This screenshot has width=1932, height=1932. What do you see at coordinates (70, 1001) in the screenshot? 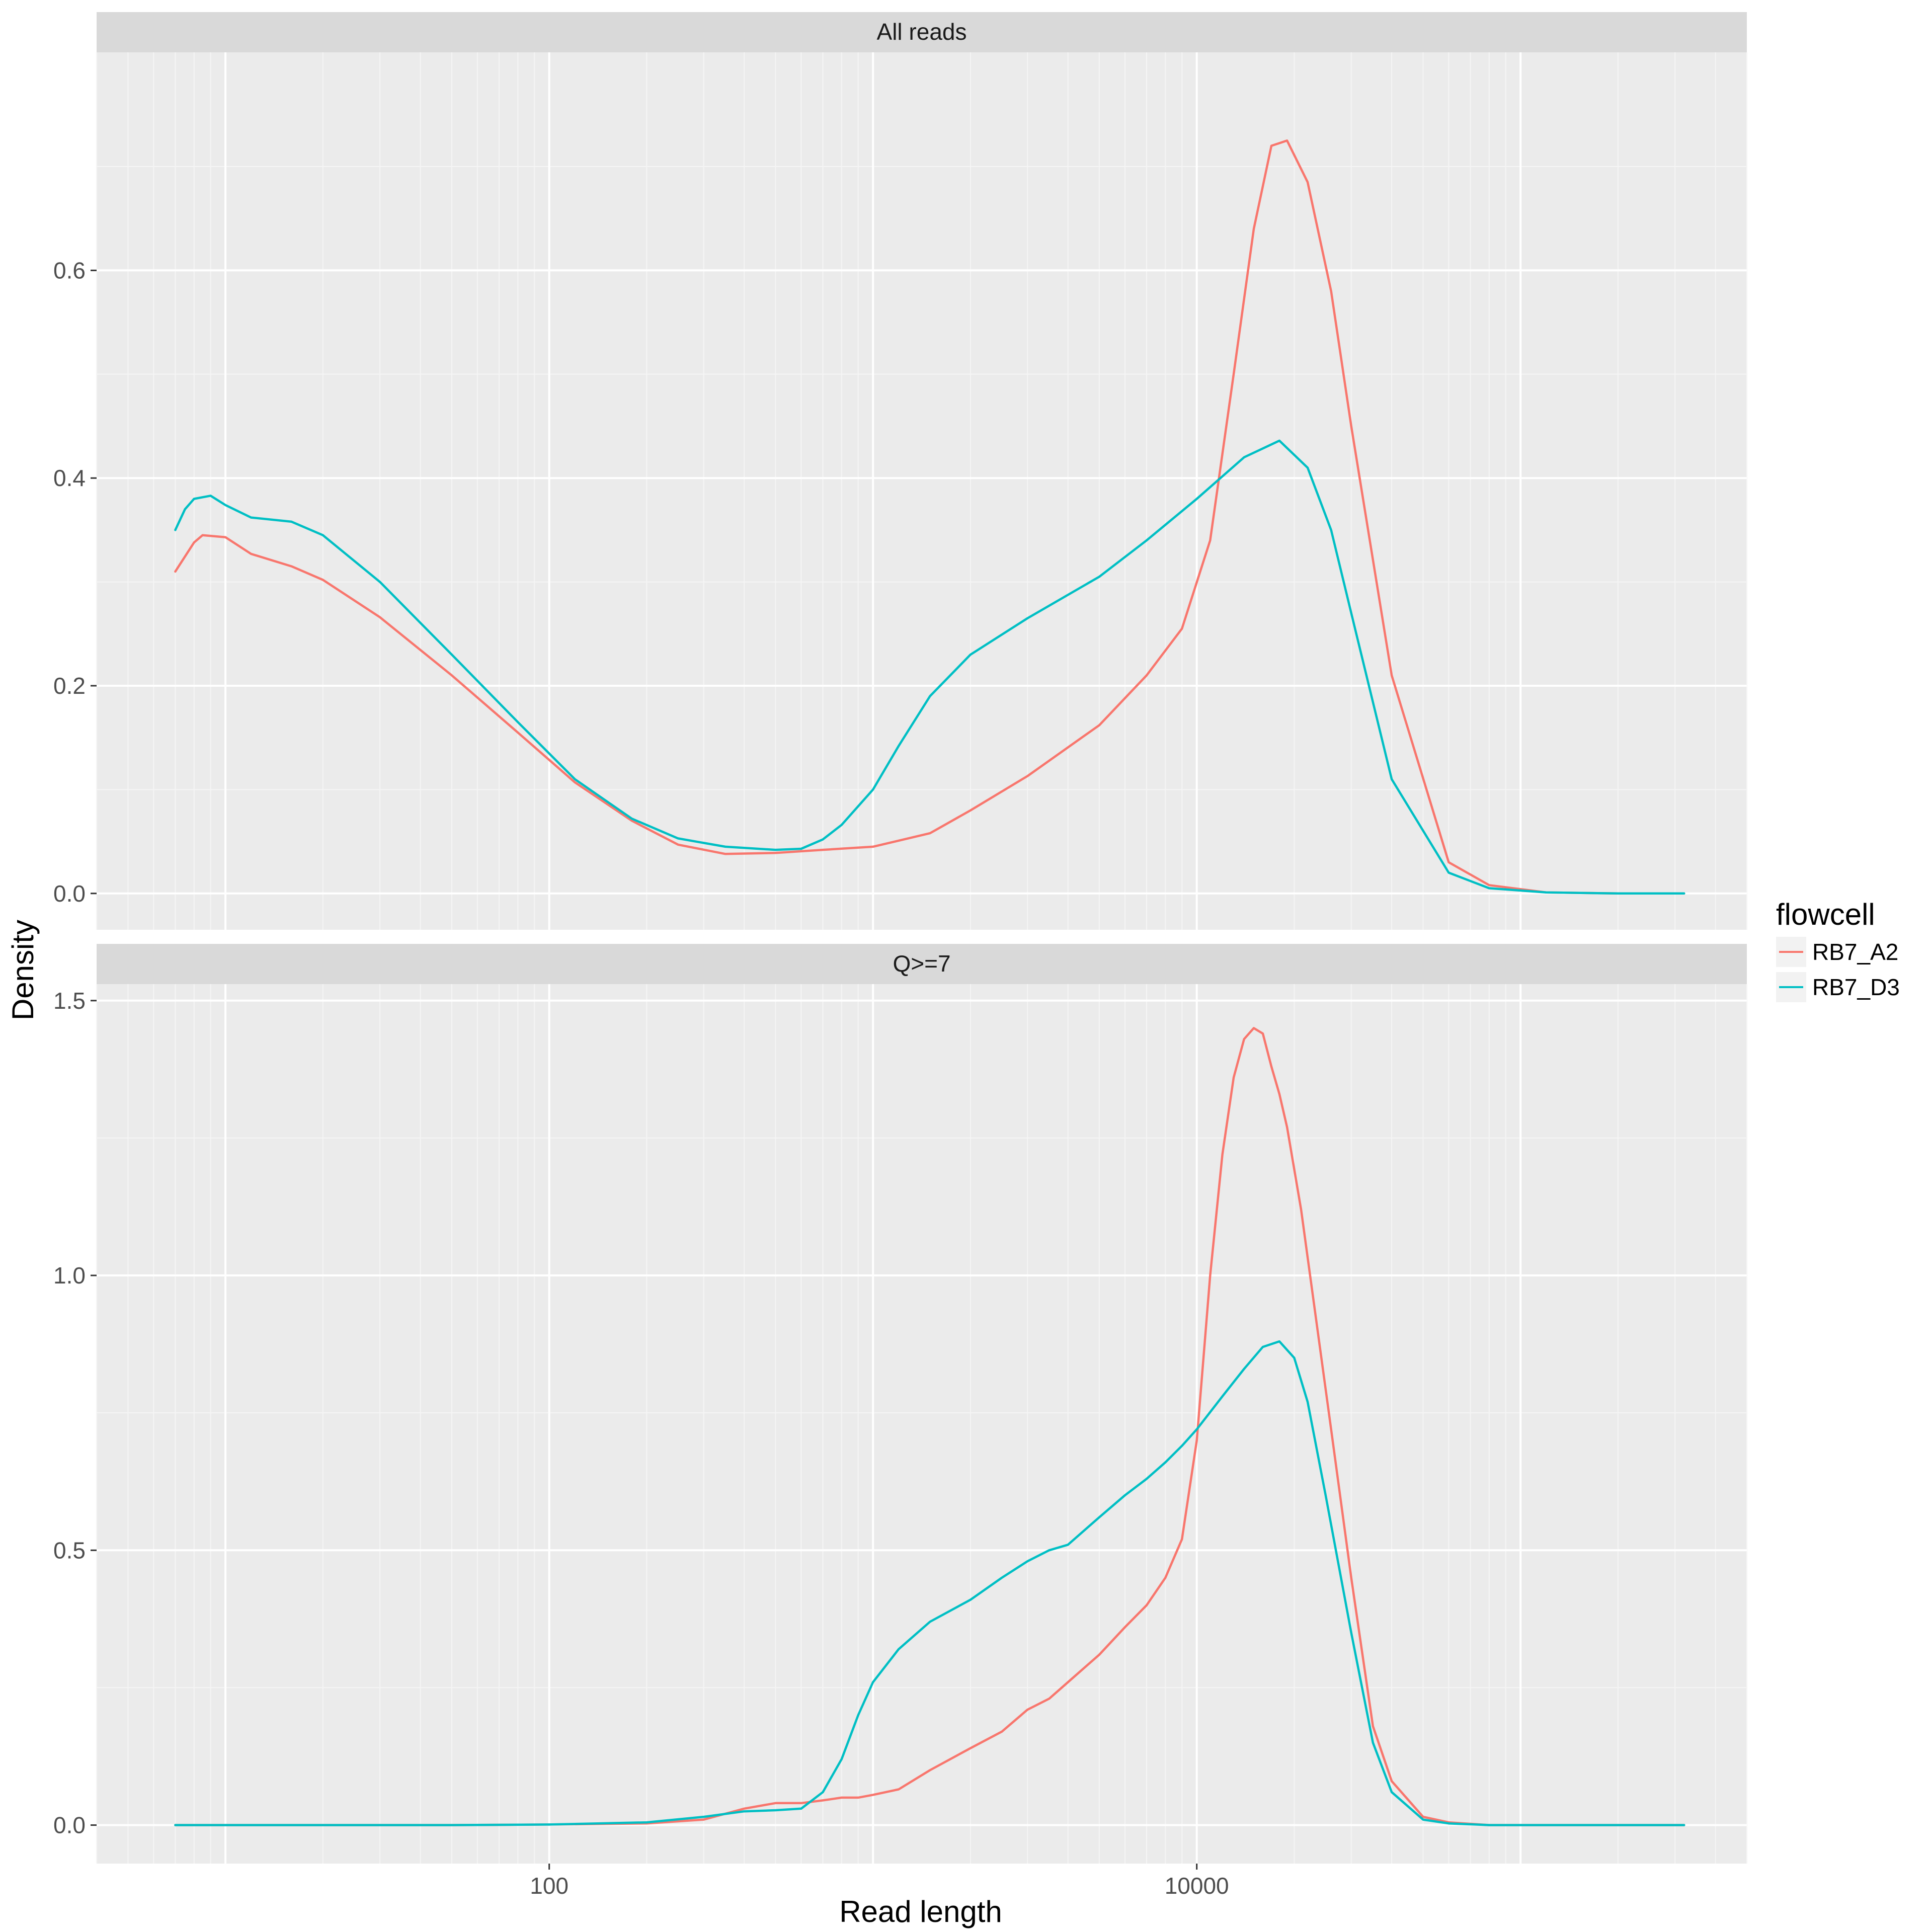
I see `y-tick-label: 1.5` at bounding box center [70, 1001].